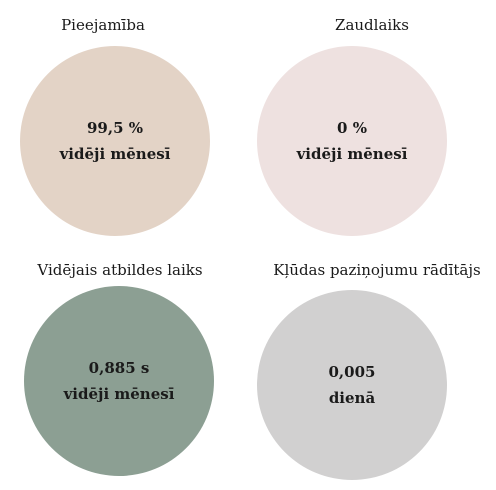  I want to click on metric-value: 0,885 s, so click(119, 368).